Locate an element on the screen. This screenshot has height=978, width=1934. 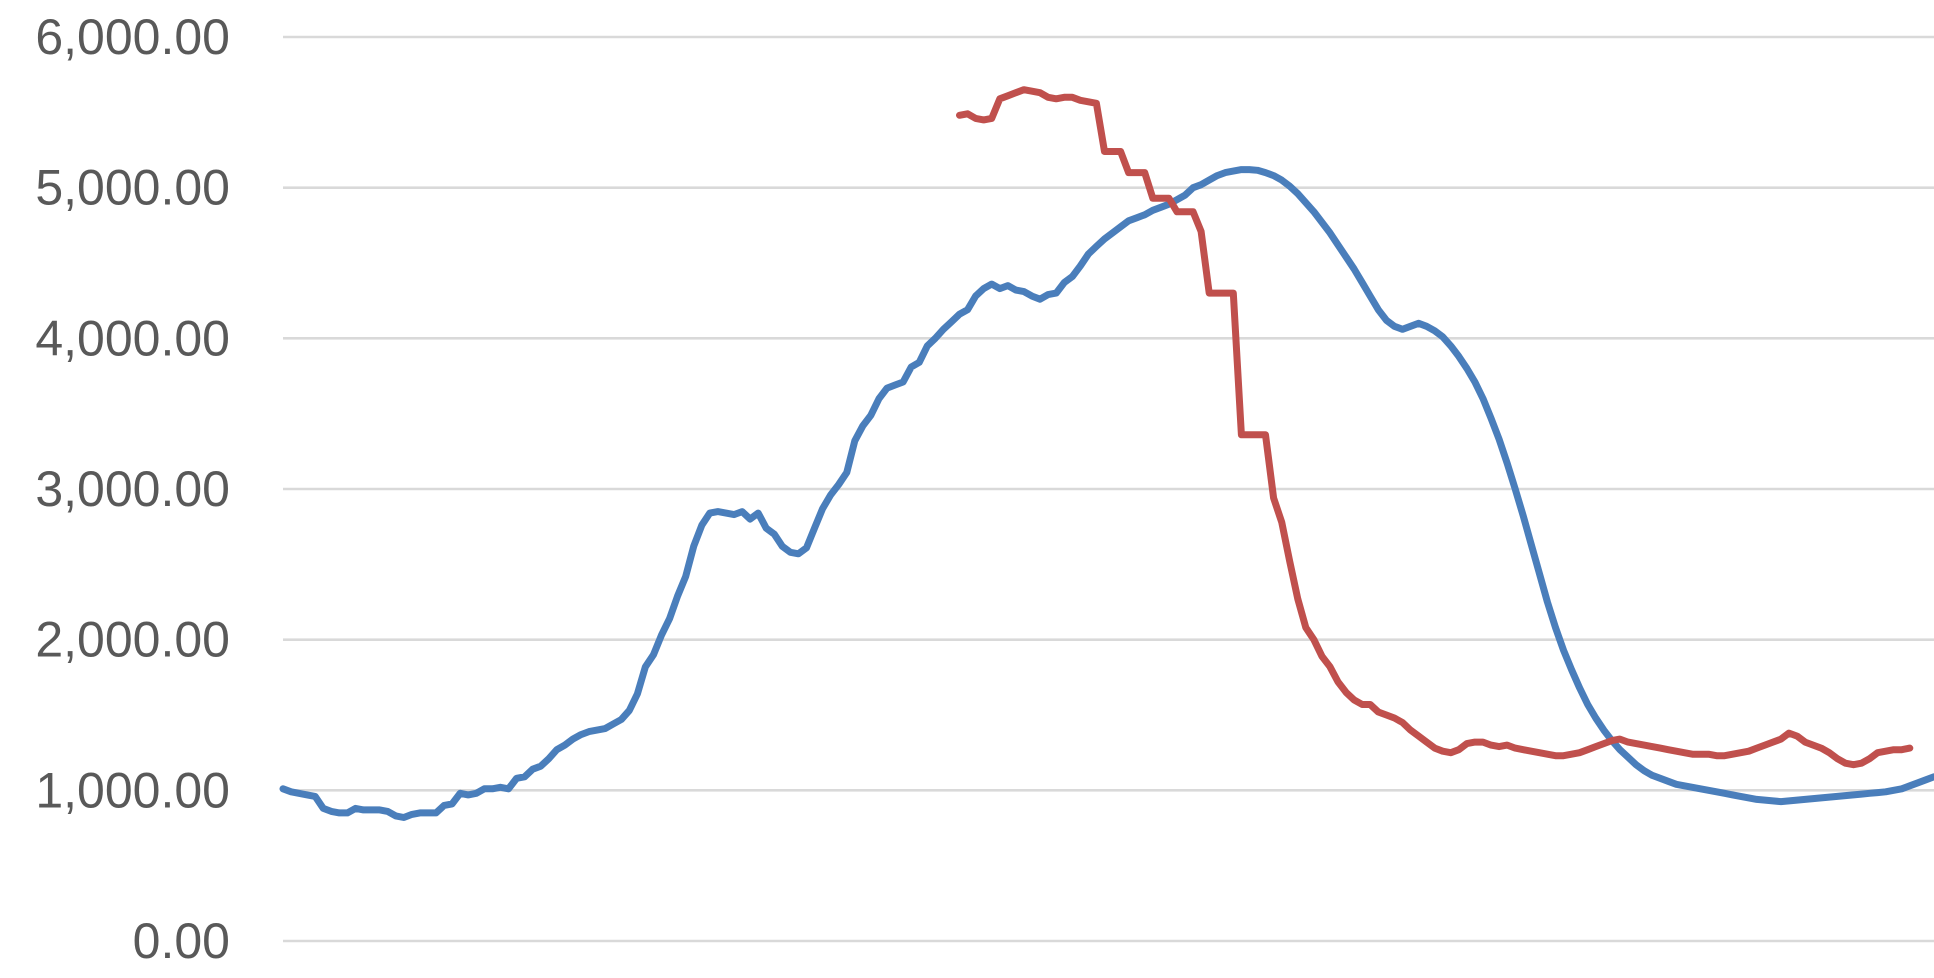
y-tick-label: 1,000.00 is located at coordinates (132, 790).